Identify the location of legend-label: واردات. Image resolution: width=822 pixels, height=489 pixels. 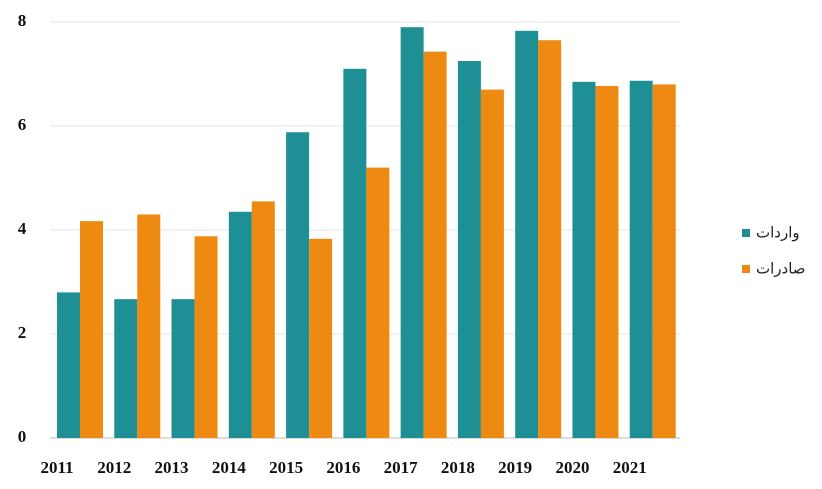
(778, 233).